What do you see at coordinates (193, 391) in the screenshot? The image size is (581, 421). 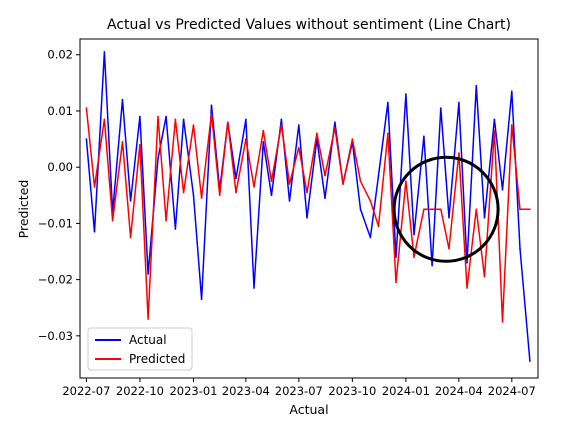 I see `x-tick-label: 2023-01` at bounding box center [193, 391].